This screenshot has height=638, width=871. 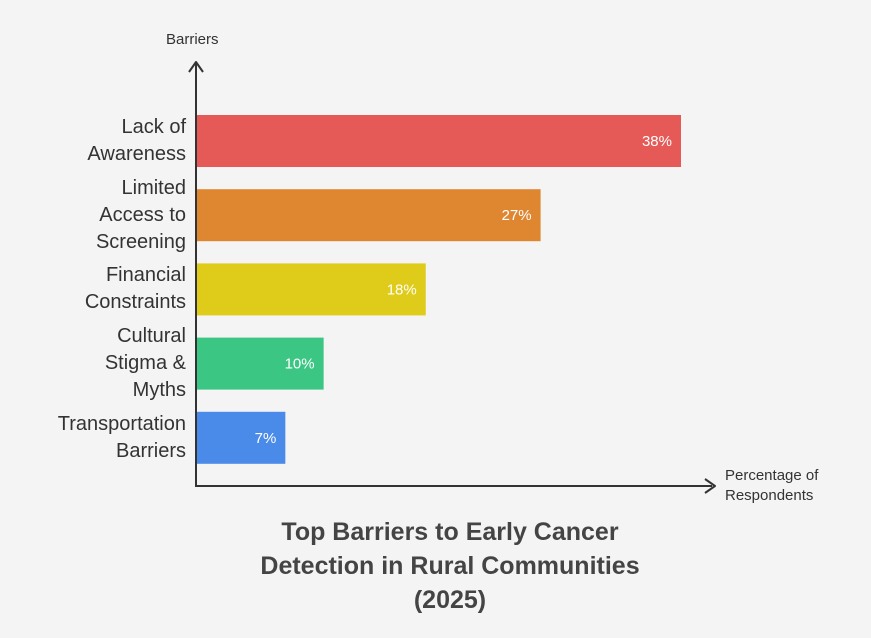 I want to click on chart-title-line: Detection in Rural Communities, so click(x=450, y=566).